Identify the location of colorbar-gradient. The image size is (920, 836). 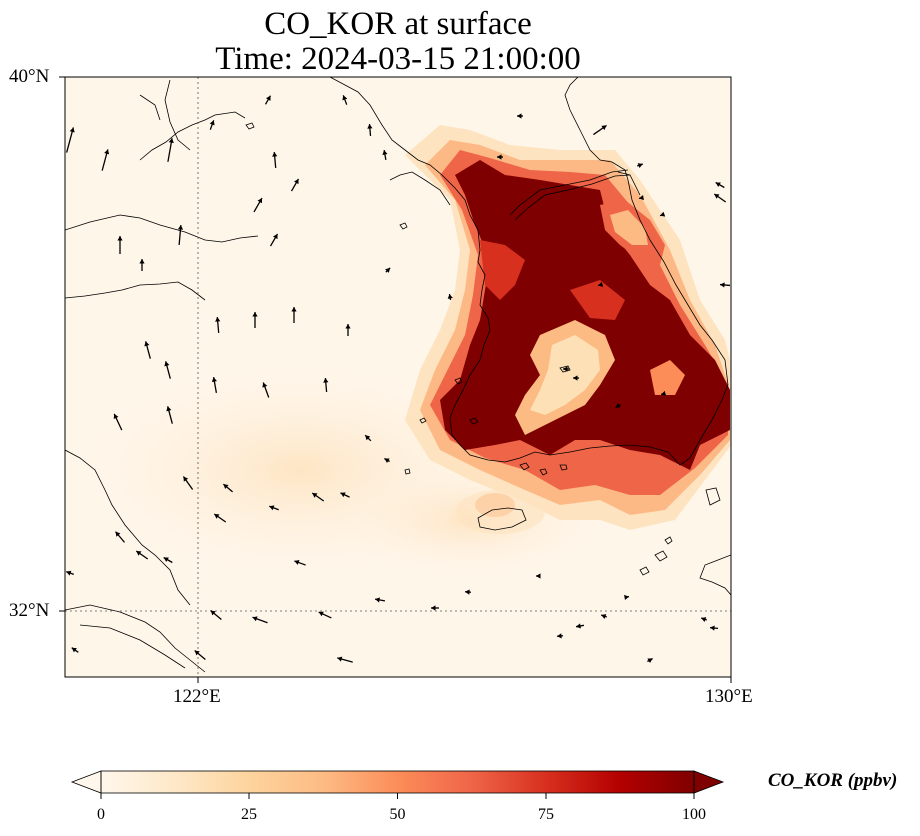
(397, 782).